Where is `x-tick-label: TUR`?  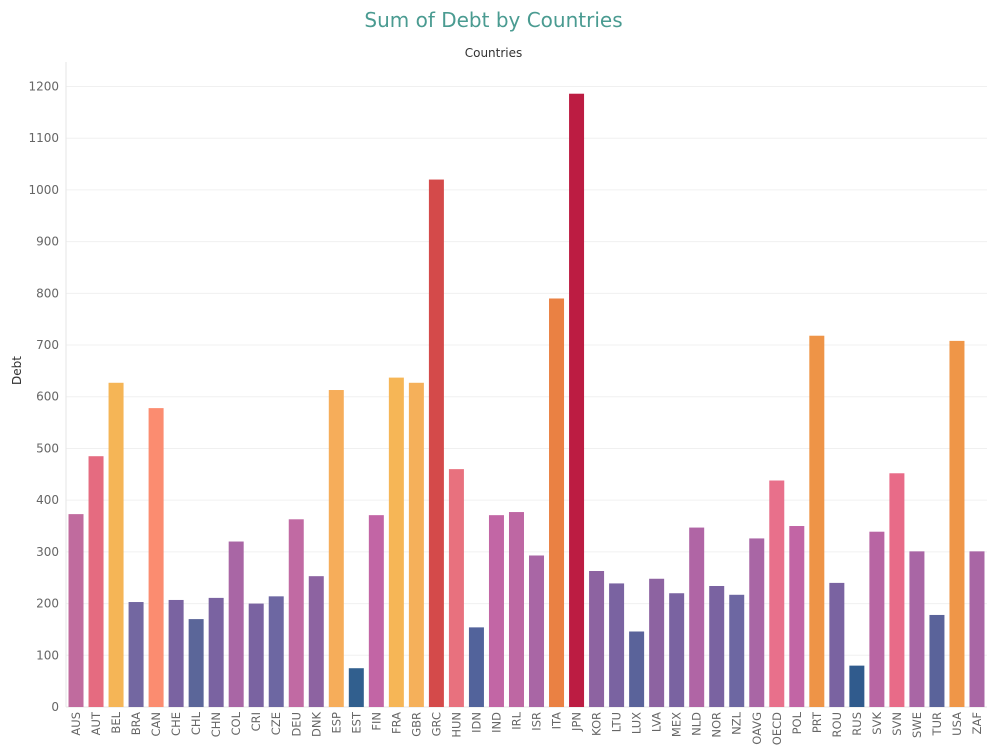
x-tick-label: TUR is located at coordinates (937, 724).